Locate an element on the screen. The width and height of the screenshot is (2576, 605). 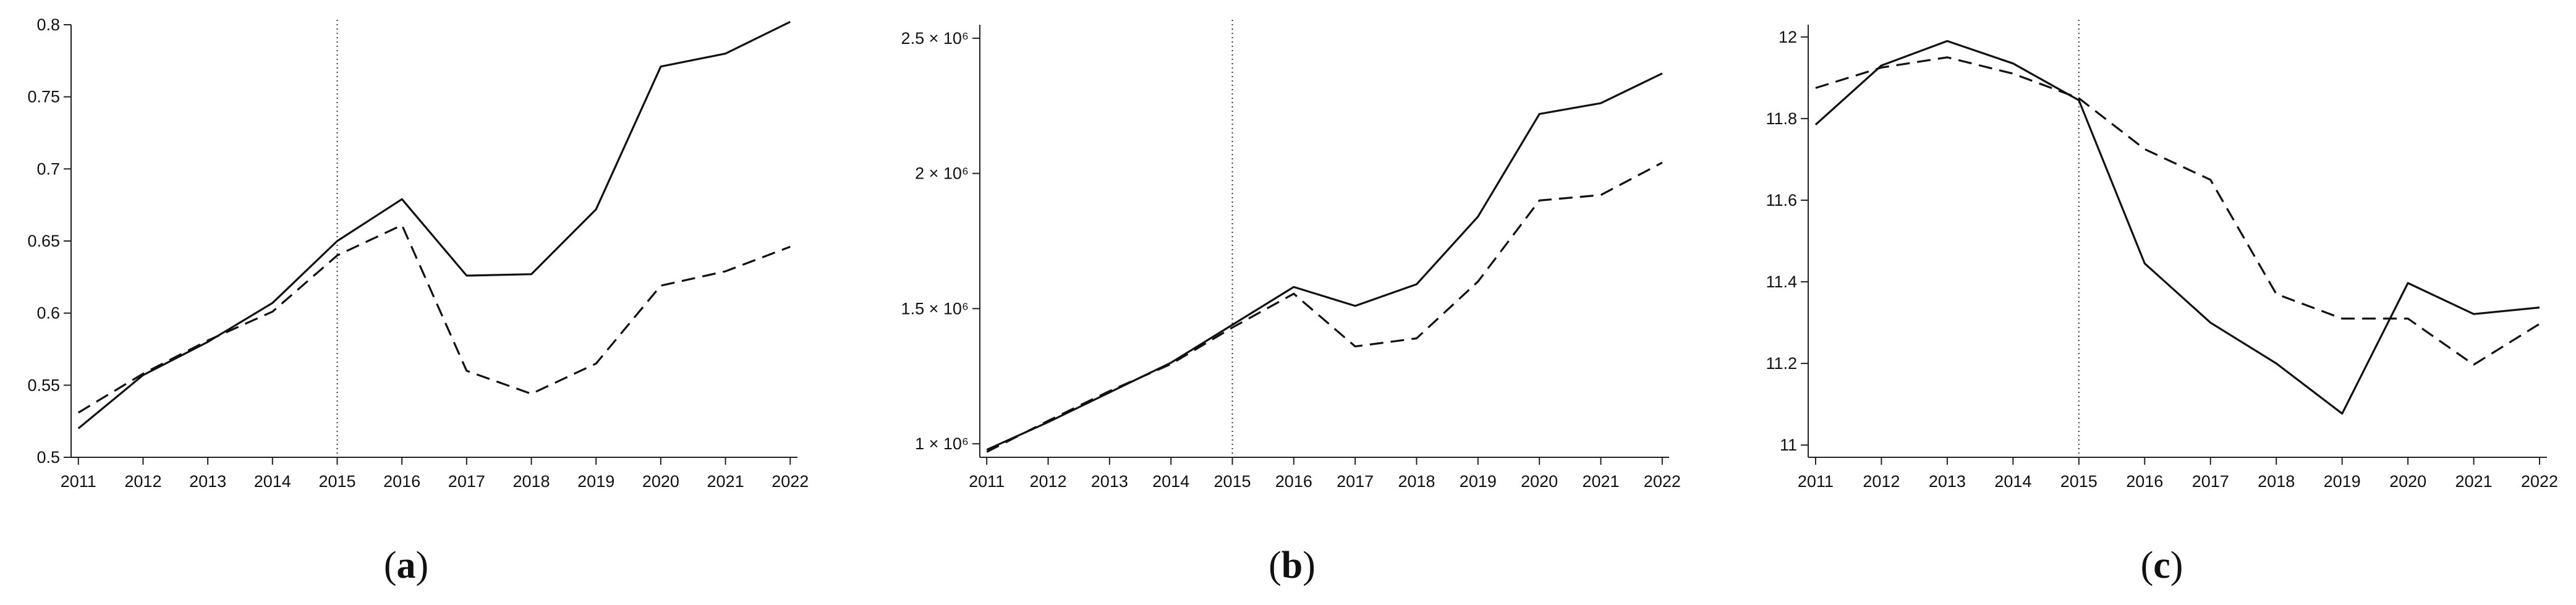
y-tick-label: 0.8 is located at coordinates (48, 24).